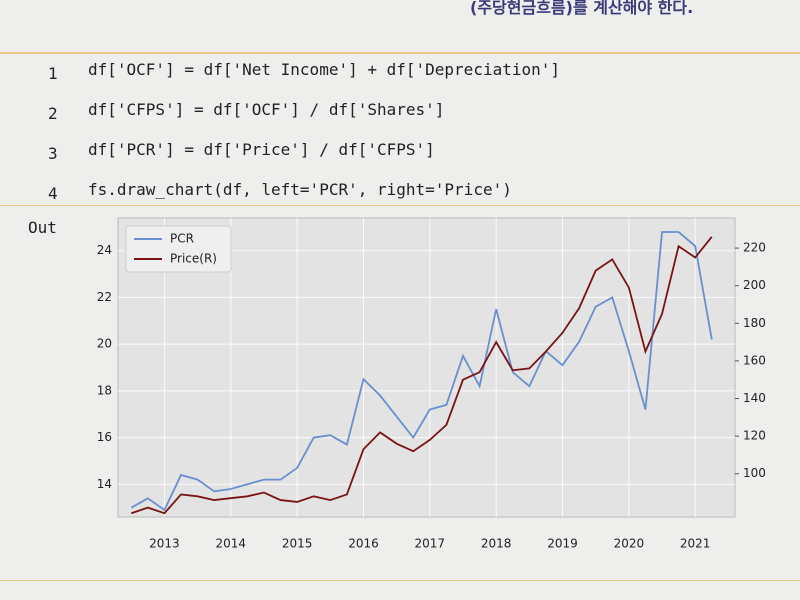 This screenshot has height=600, width=800. Describe the element at coordinates (104, 344) in the screenshot. I see `y-tick-label: 20` at that location.